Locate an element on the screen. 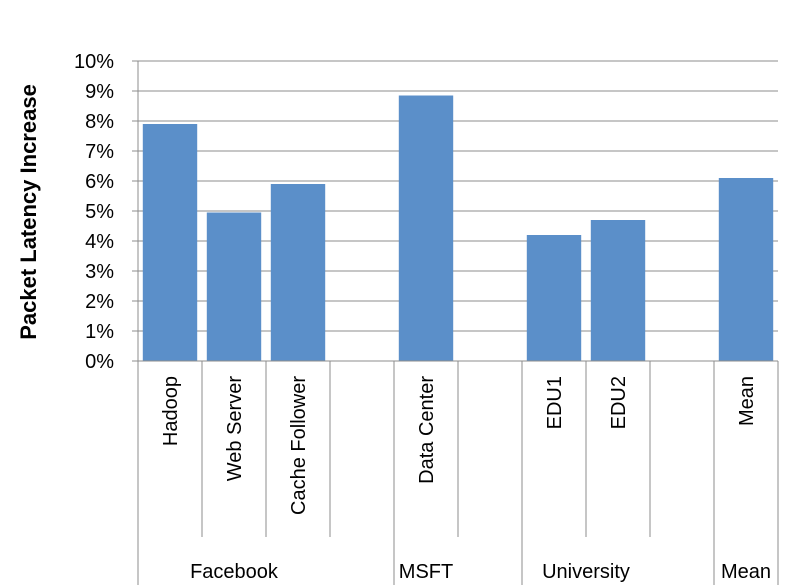 Image resolution: width=797 pixels, height=585 pixels. y-tick-label: 4% is located at coordinates (99, 242).